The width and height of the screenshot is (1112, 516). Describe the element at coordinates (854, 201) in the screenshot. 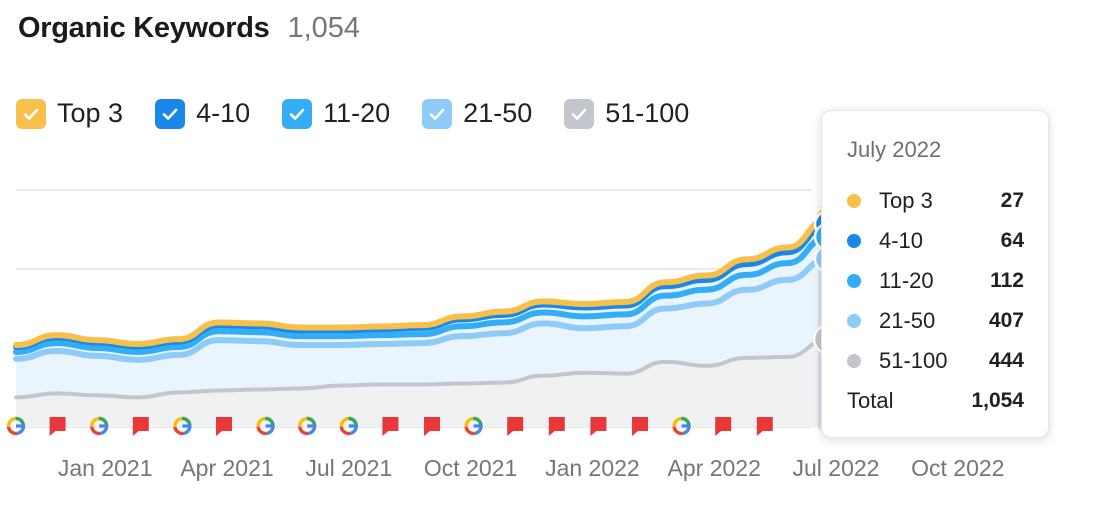

I see `legend-dot-top3` at that location.